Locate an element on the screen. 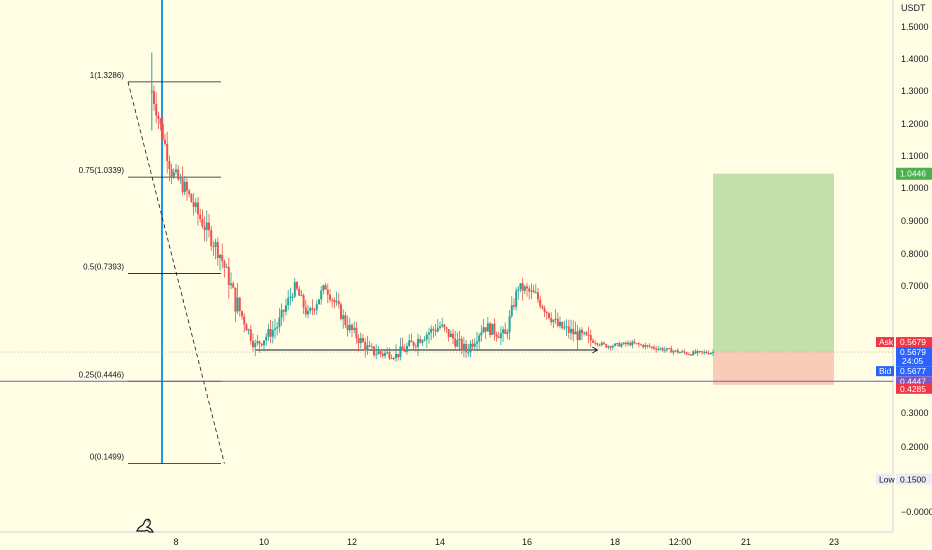  badge-timer-text: 24:05 is located at coordinates (913, 361).